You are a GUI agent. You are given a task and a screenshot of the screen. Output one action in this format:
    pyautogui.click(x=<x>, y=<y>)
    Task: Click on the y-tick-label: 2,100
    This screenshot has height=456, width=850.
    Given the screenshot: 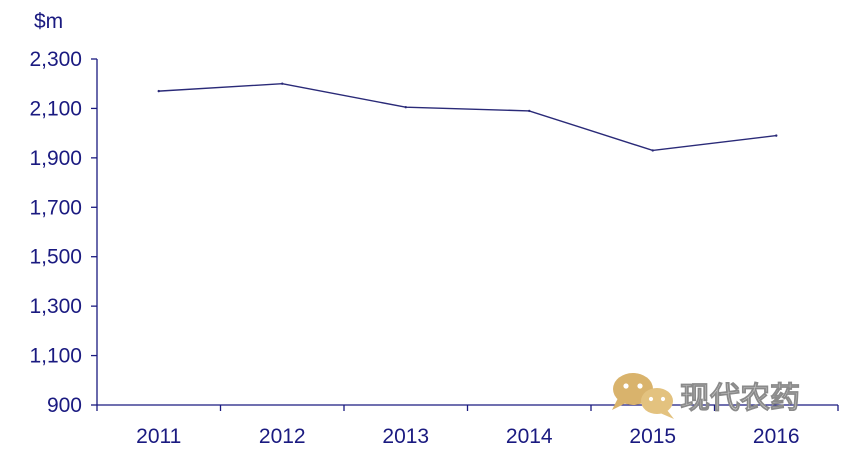 What is the action you would take?
    pyautogui.click(x=55, y=108)
    